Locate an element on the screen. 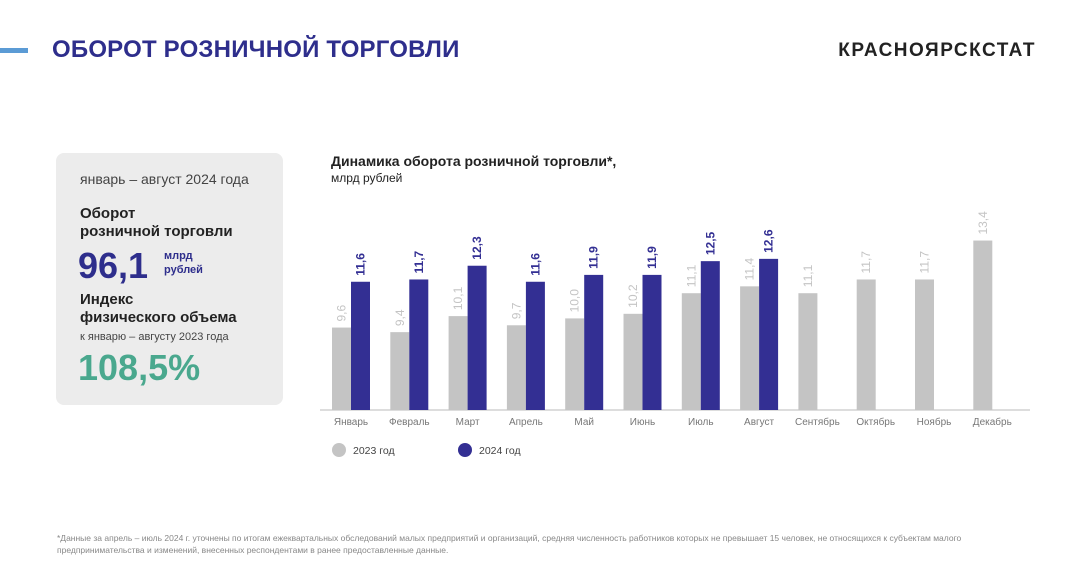  index-value: 108,5% is located at coordinates (139, 367).